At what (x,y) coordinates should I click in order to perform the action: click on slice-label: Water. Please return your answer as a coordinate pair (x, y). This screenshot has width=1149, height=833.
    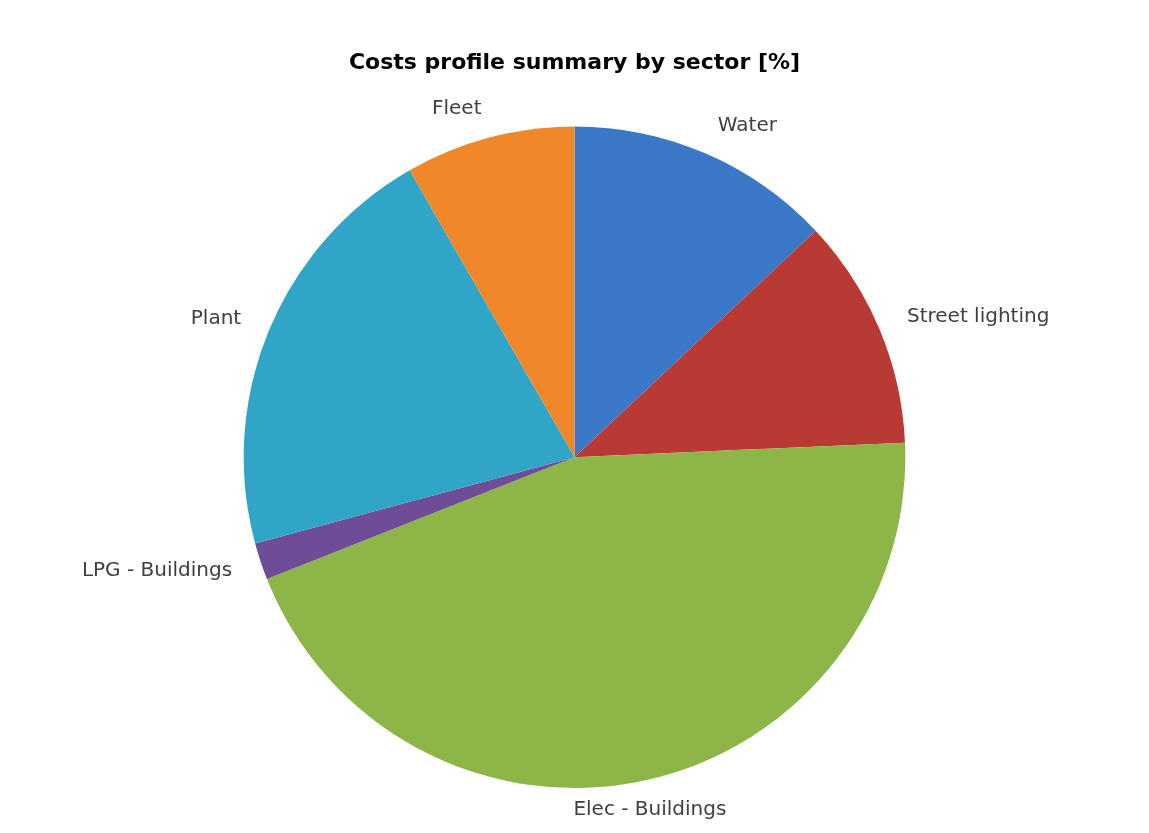
    Looking at the image, I should click on (747, 124).